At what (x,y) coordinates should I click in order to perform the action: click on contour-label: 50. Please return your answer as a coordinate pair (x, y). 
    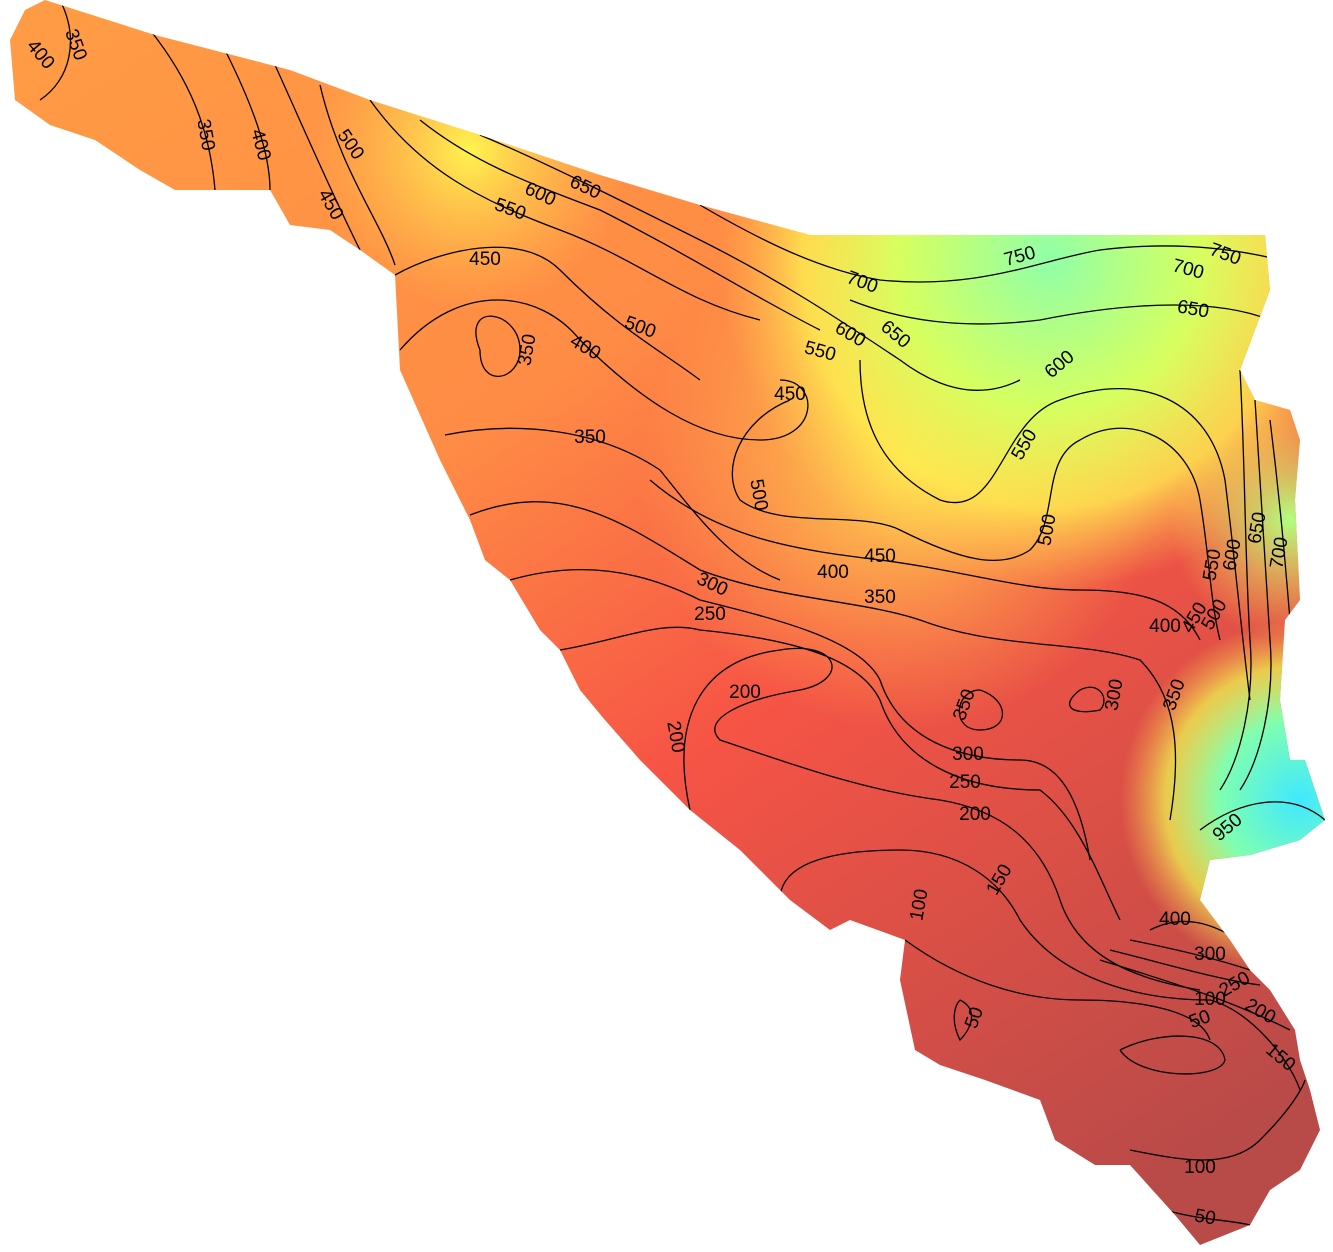
    Looking at the image, I should click on (1205, 1217).